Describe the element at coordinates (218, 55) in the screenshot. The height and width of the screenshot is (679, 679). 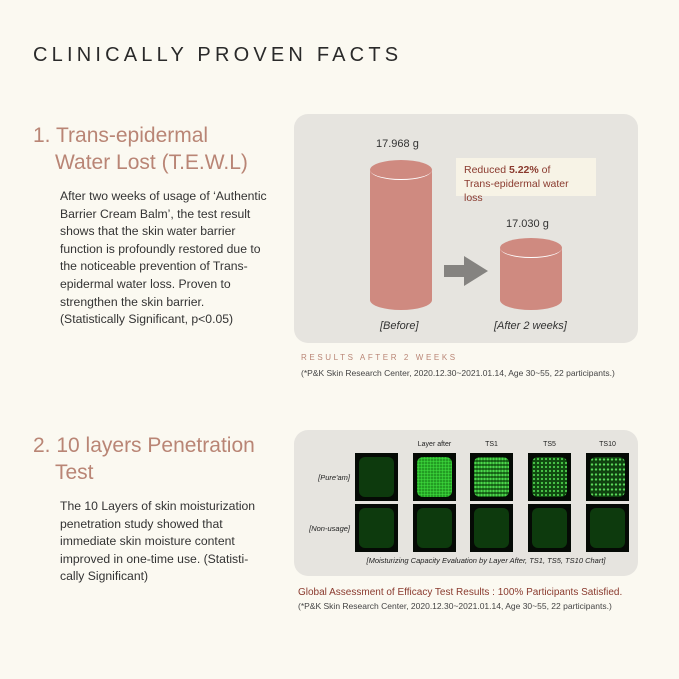
I see `page-title: CLINICALLY PROVEN FACTS` at that location.